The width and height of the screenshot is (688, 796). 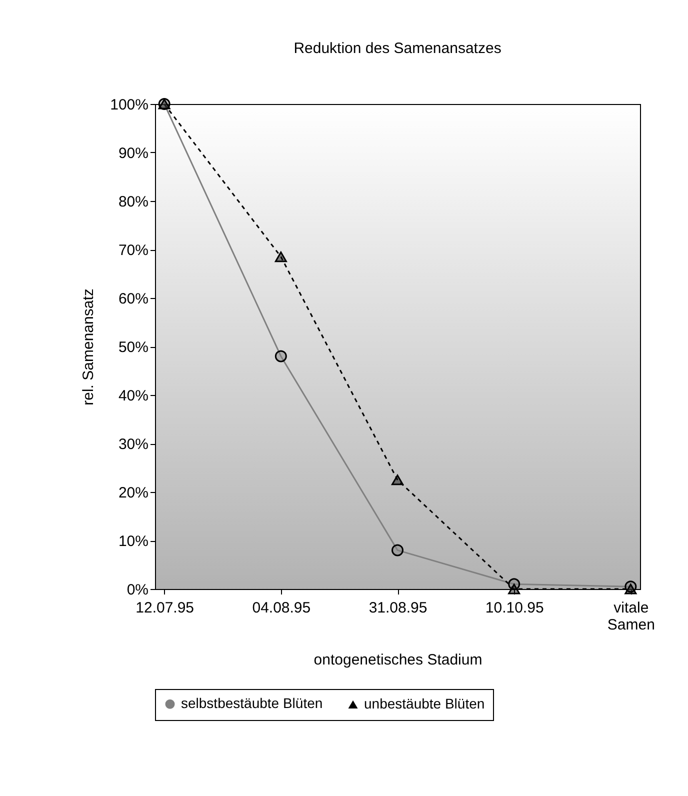 What do you see at coordinates (398, 48) in the screenshot?
I see `chart-title: Reduktion des Samenansatzes` at bounding box center [398, 48].